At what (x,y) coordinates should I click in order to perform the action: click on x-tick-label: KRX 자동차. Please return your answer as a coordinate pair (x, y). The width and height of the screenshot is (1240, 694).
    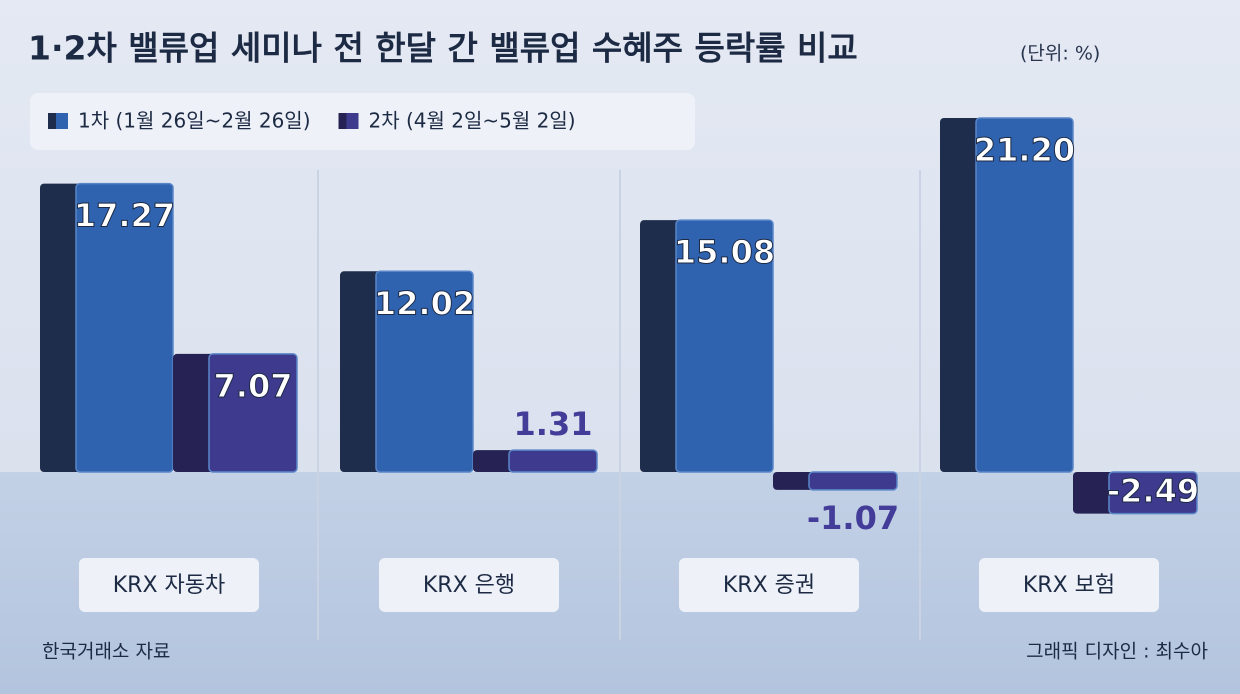
    Looking at the image, I should click on (169, 585).